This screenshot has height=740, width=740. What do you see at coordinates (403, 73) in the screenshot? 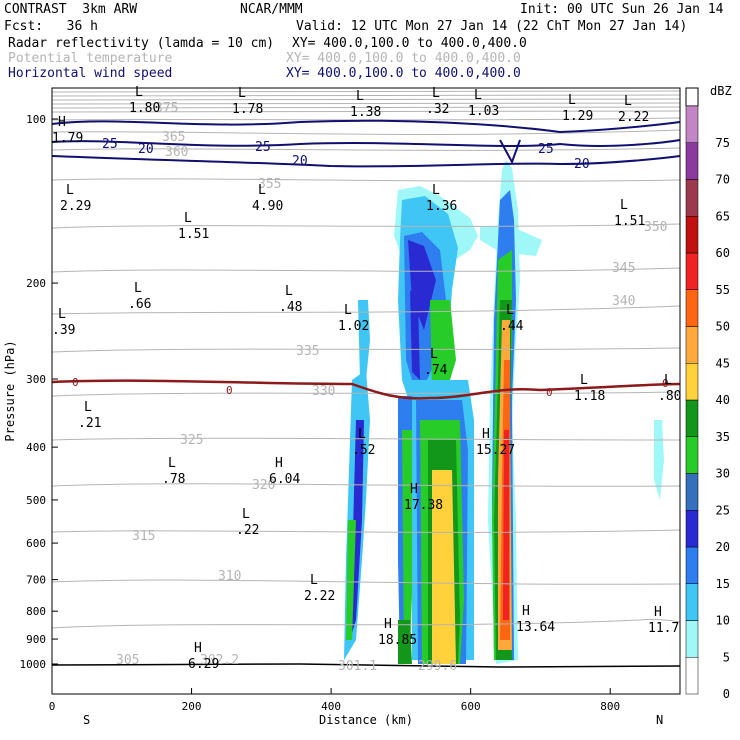
I see `field-xy-wind: XY= 400.0,100.0 to 400.0,400.0` at bounding box center [403, 73].